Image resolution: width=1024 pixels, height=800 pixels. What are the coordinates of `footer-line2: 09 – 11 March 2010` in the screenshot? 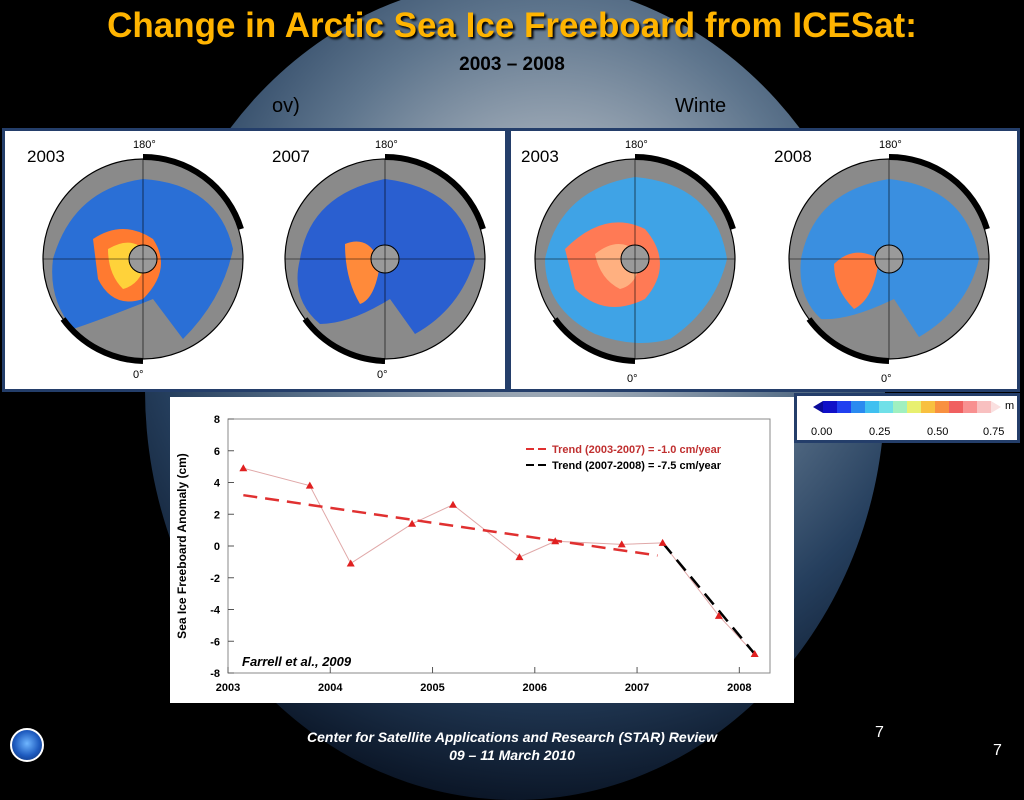 It's located at (512, 755).